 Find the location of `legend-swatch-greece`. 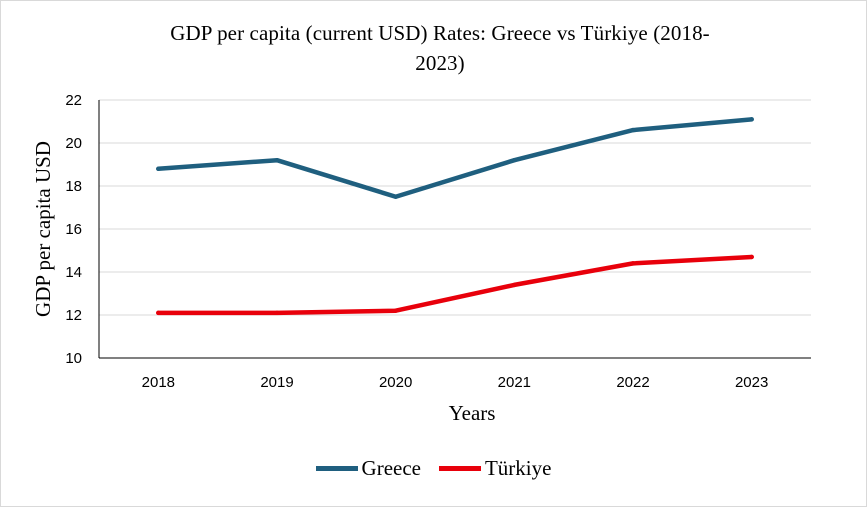

legend-swatch-greece is located at coordinates (336, 468).